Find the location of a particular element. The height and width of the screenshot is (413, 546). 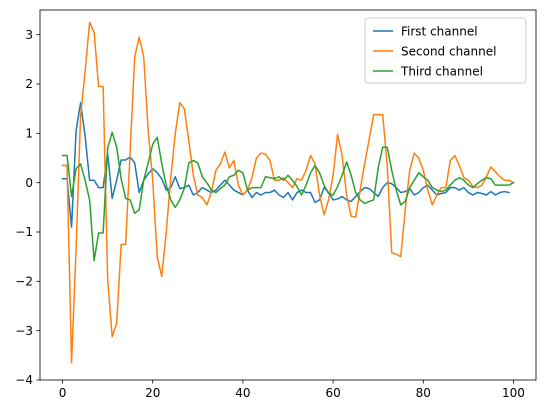

y-tick-label: 1 is located at coordinates (29, 134).